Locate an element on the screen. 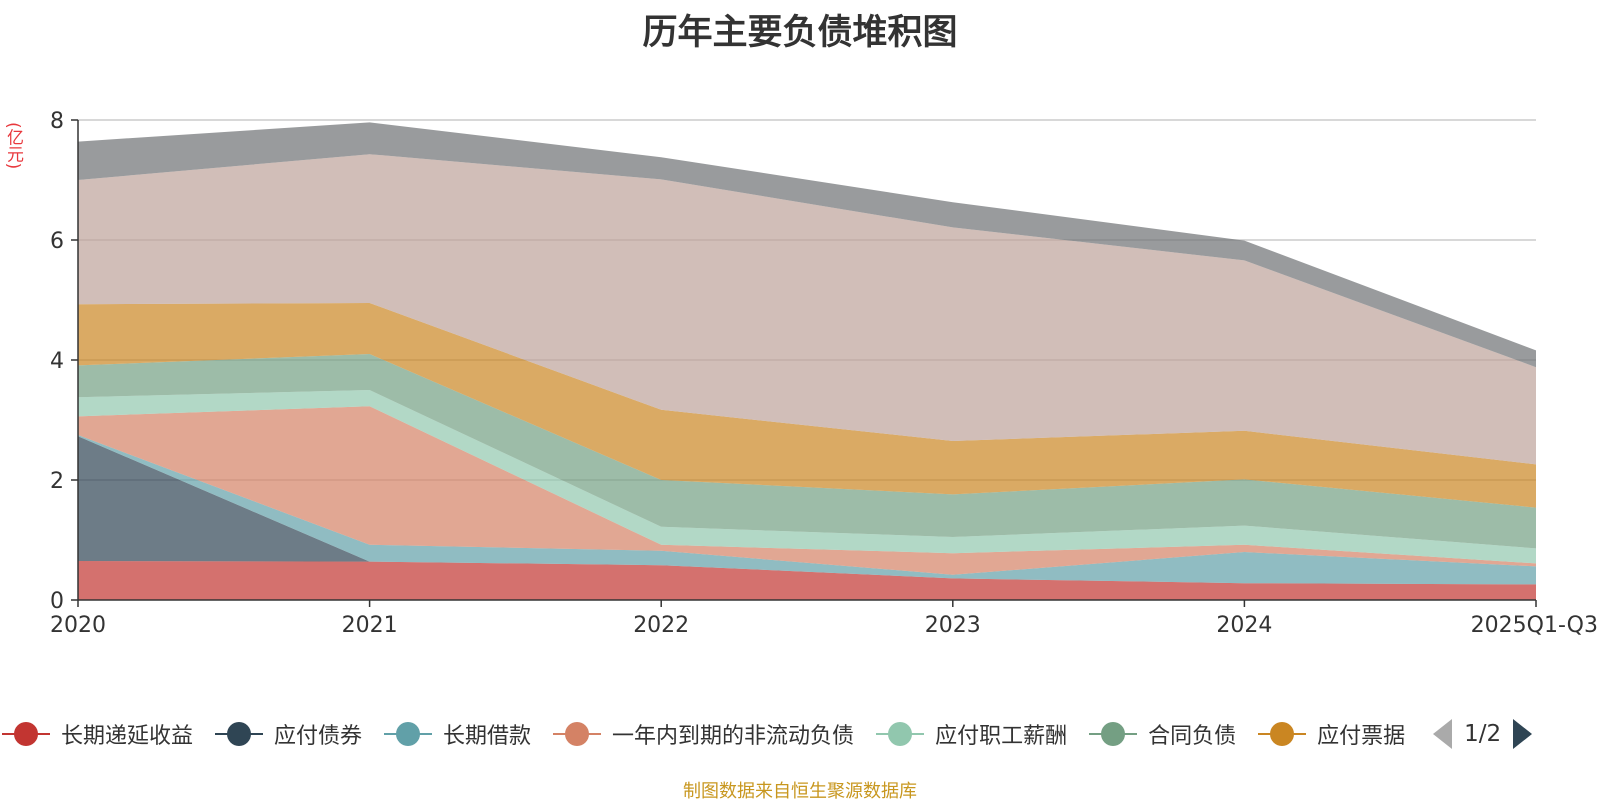 This screenshot has height=803, width=1600. legend-next-page-icon is located at coordinates (1523, 734).